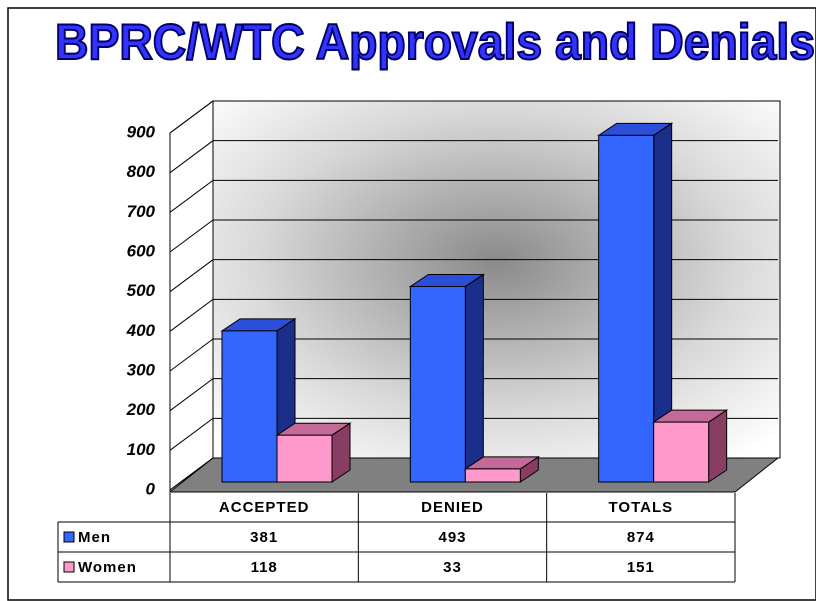  Describe the element at coordinates (264, 537) in the screenshot. I see `table-value: 381` at that location.